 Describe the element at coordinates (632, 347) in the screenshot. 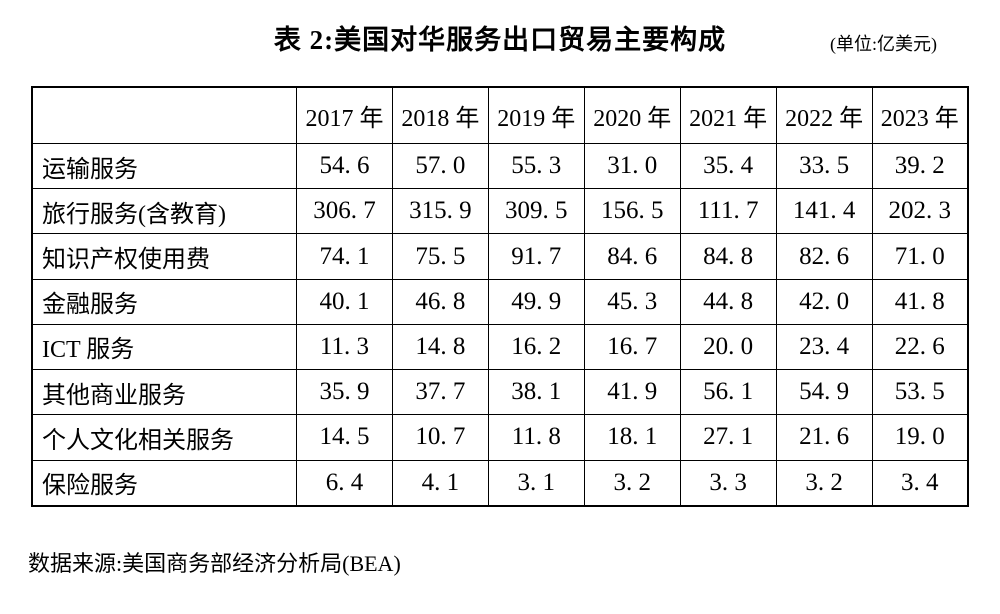

I see `value-cell: 16. 7` at that location.